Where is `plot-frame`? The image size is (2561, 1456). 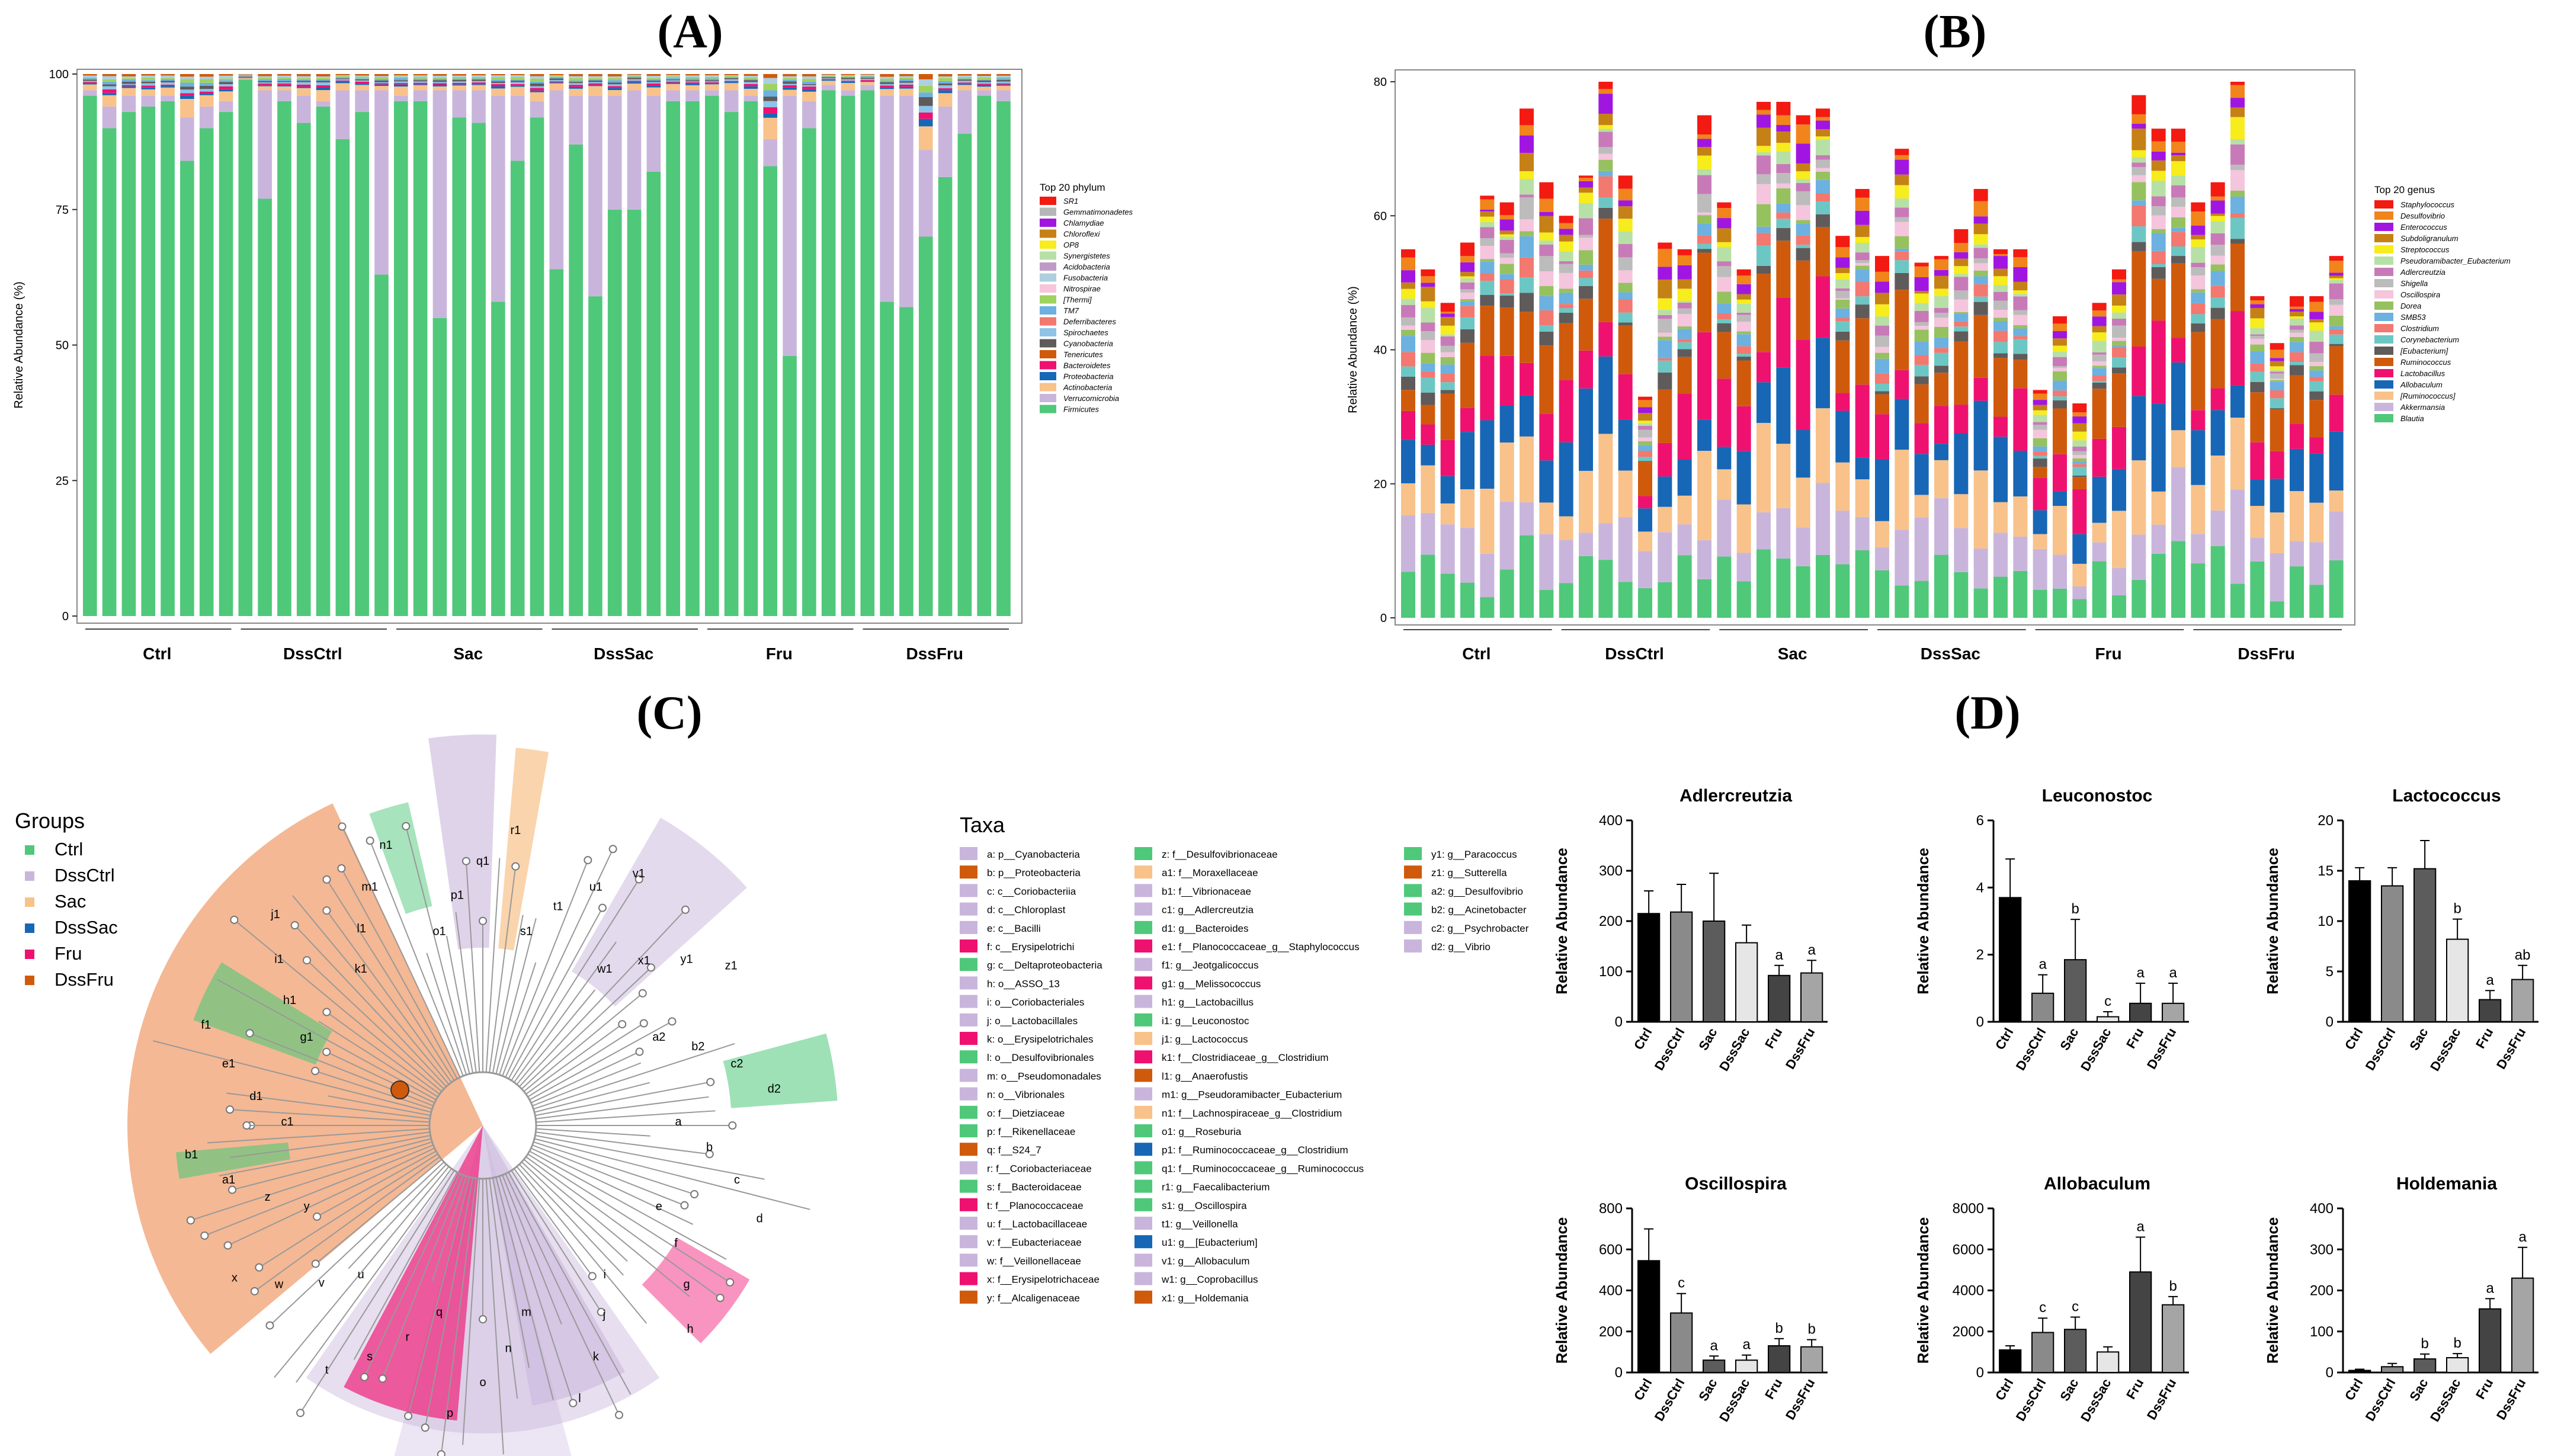
plot-frame is located at coordinates (1875, 347).